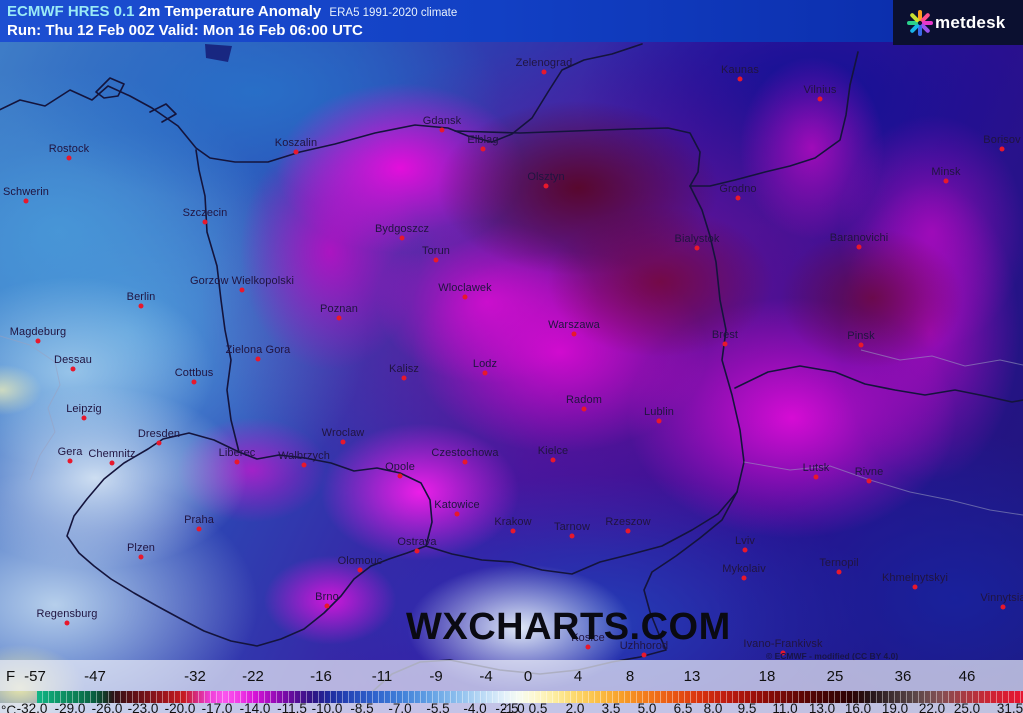  Describe the element at coordinates (400, 707) in the screenshot. I see `celsius-tick: -7.0` at that location.